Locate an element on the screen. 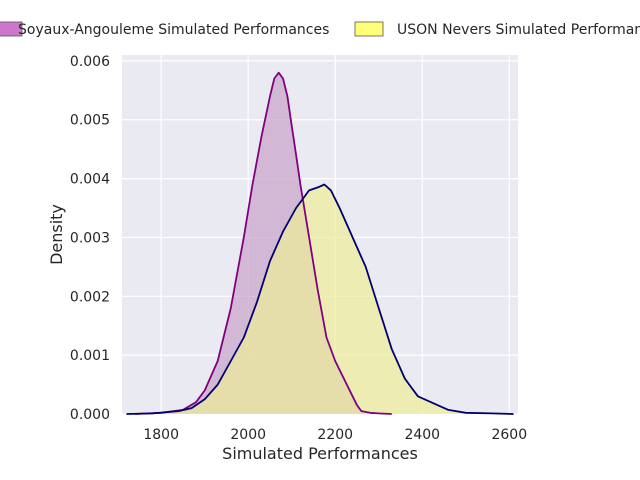 This screenshot has width=640, height=480. x-axis-label: Simulated Performances is located at coordinates (320, 453).